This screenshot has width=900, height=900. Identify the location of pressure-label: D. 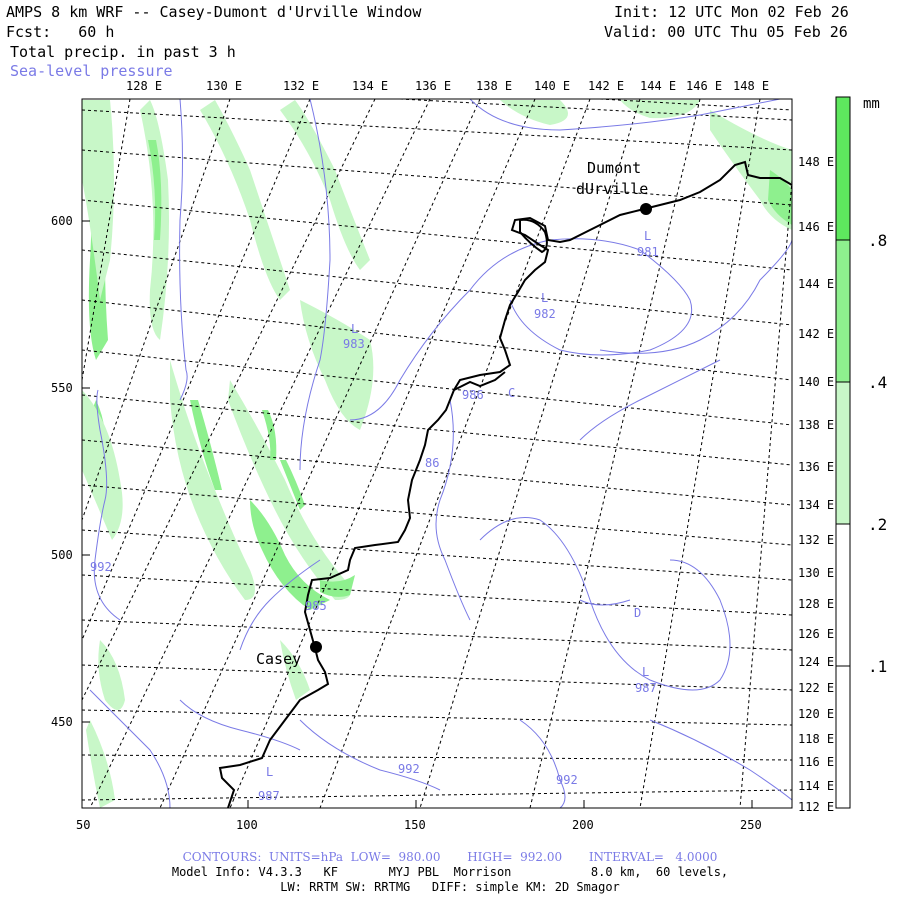
(637, 613).